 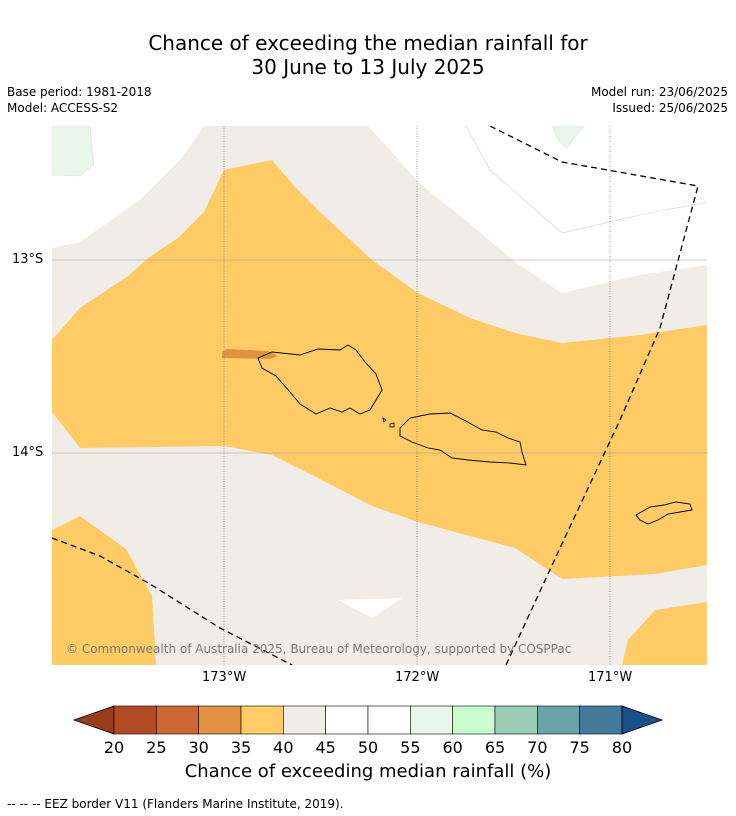 I want to click on model-run: Model run: 23/06/2025, so click(x=659, y=92).